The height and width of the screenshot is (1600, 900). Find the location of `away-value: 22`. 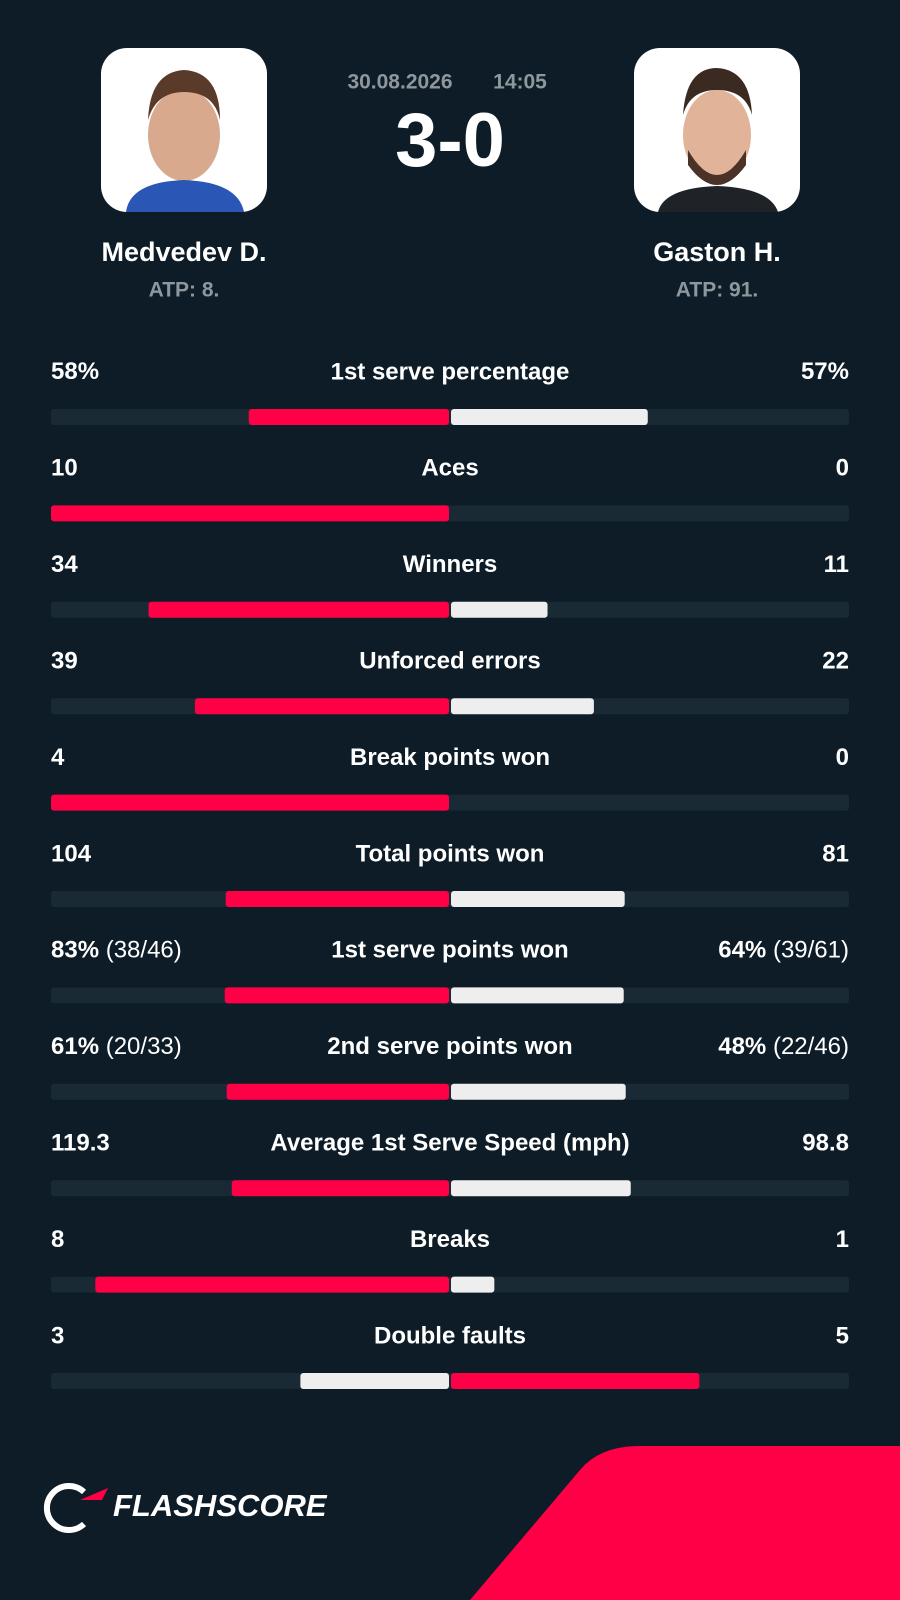

away-value: 22 is located at coordinates (835, 661).